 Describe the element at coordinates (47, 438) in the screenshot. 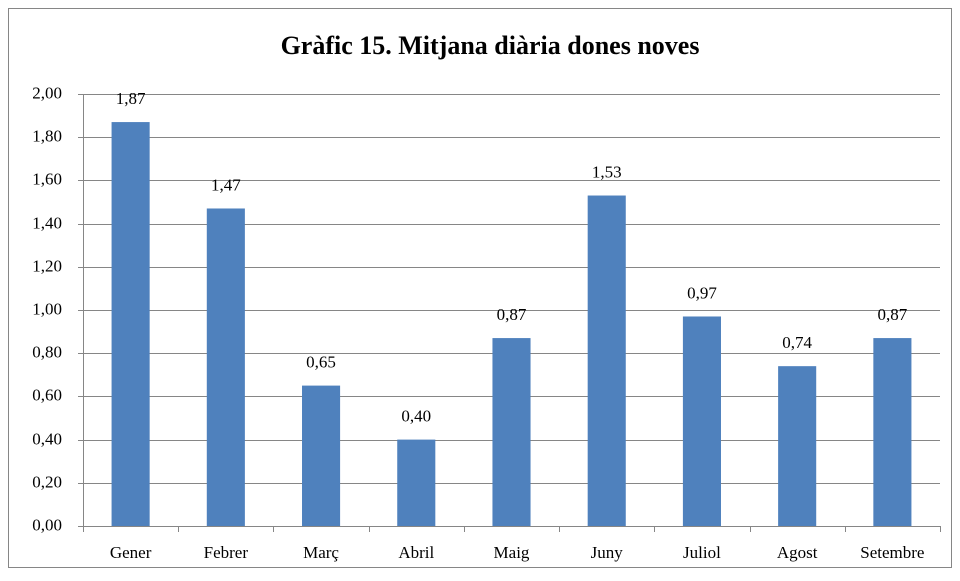

I see `y-tick-label: 0,40` at that location.